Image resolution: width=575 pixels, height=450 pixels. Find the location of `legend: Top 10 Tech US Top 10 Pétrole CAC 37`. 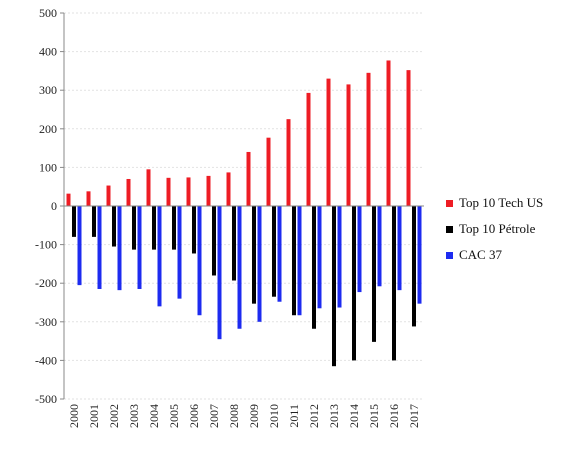

legend: Top 10 Tech US Top 10 Pétrole CAC 37 is located at coordinates (494, 229).